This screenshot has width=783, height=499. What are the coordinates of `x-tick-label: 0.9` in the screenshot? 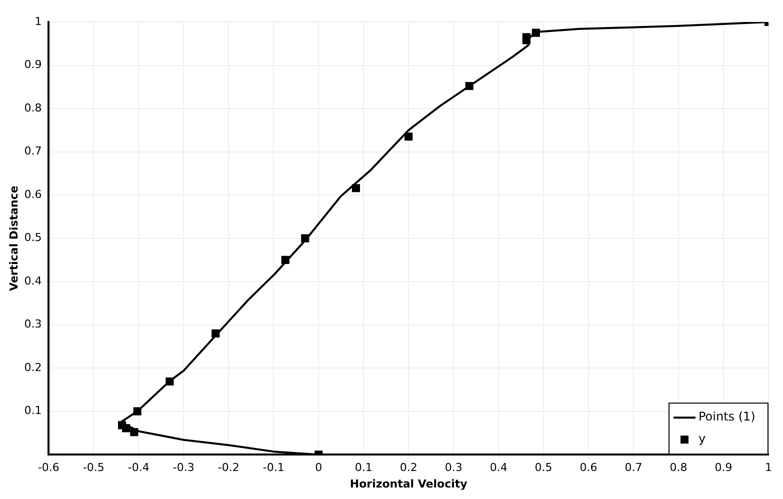 It's located at (723, 467).